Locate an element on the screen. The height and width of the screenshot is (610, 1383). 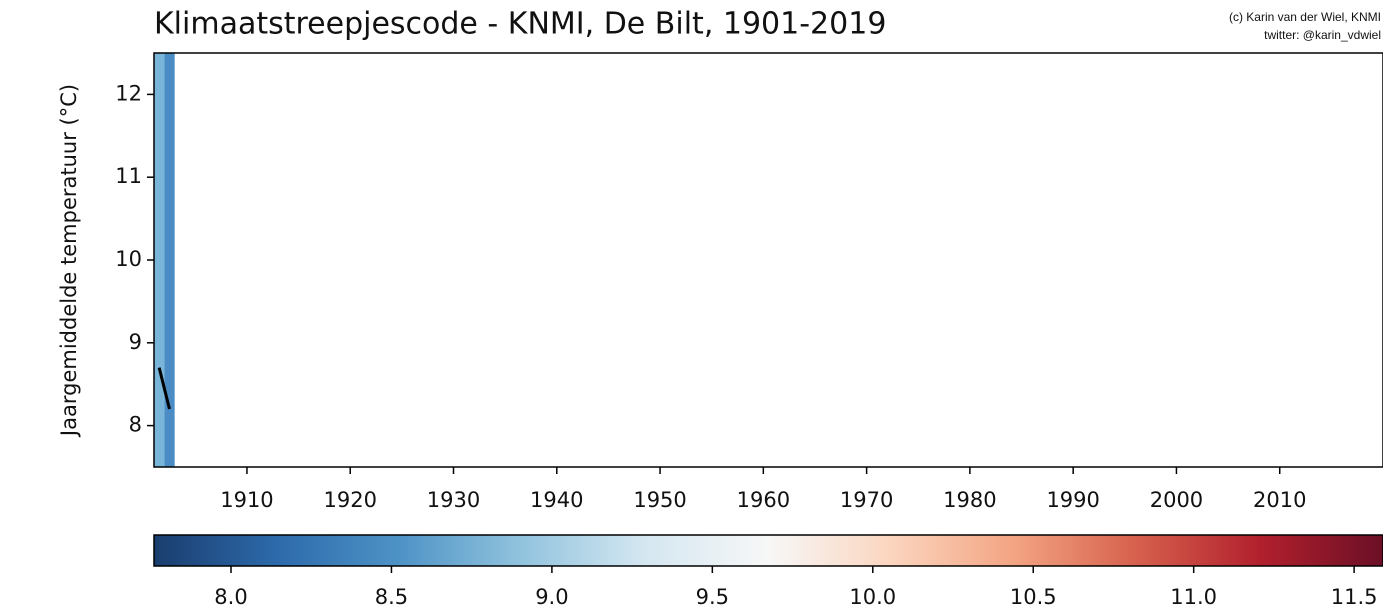
colorbar-tick-label: 11.0 is located at coordinates (1193, 597).